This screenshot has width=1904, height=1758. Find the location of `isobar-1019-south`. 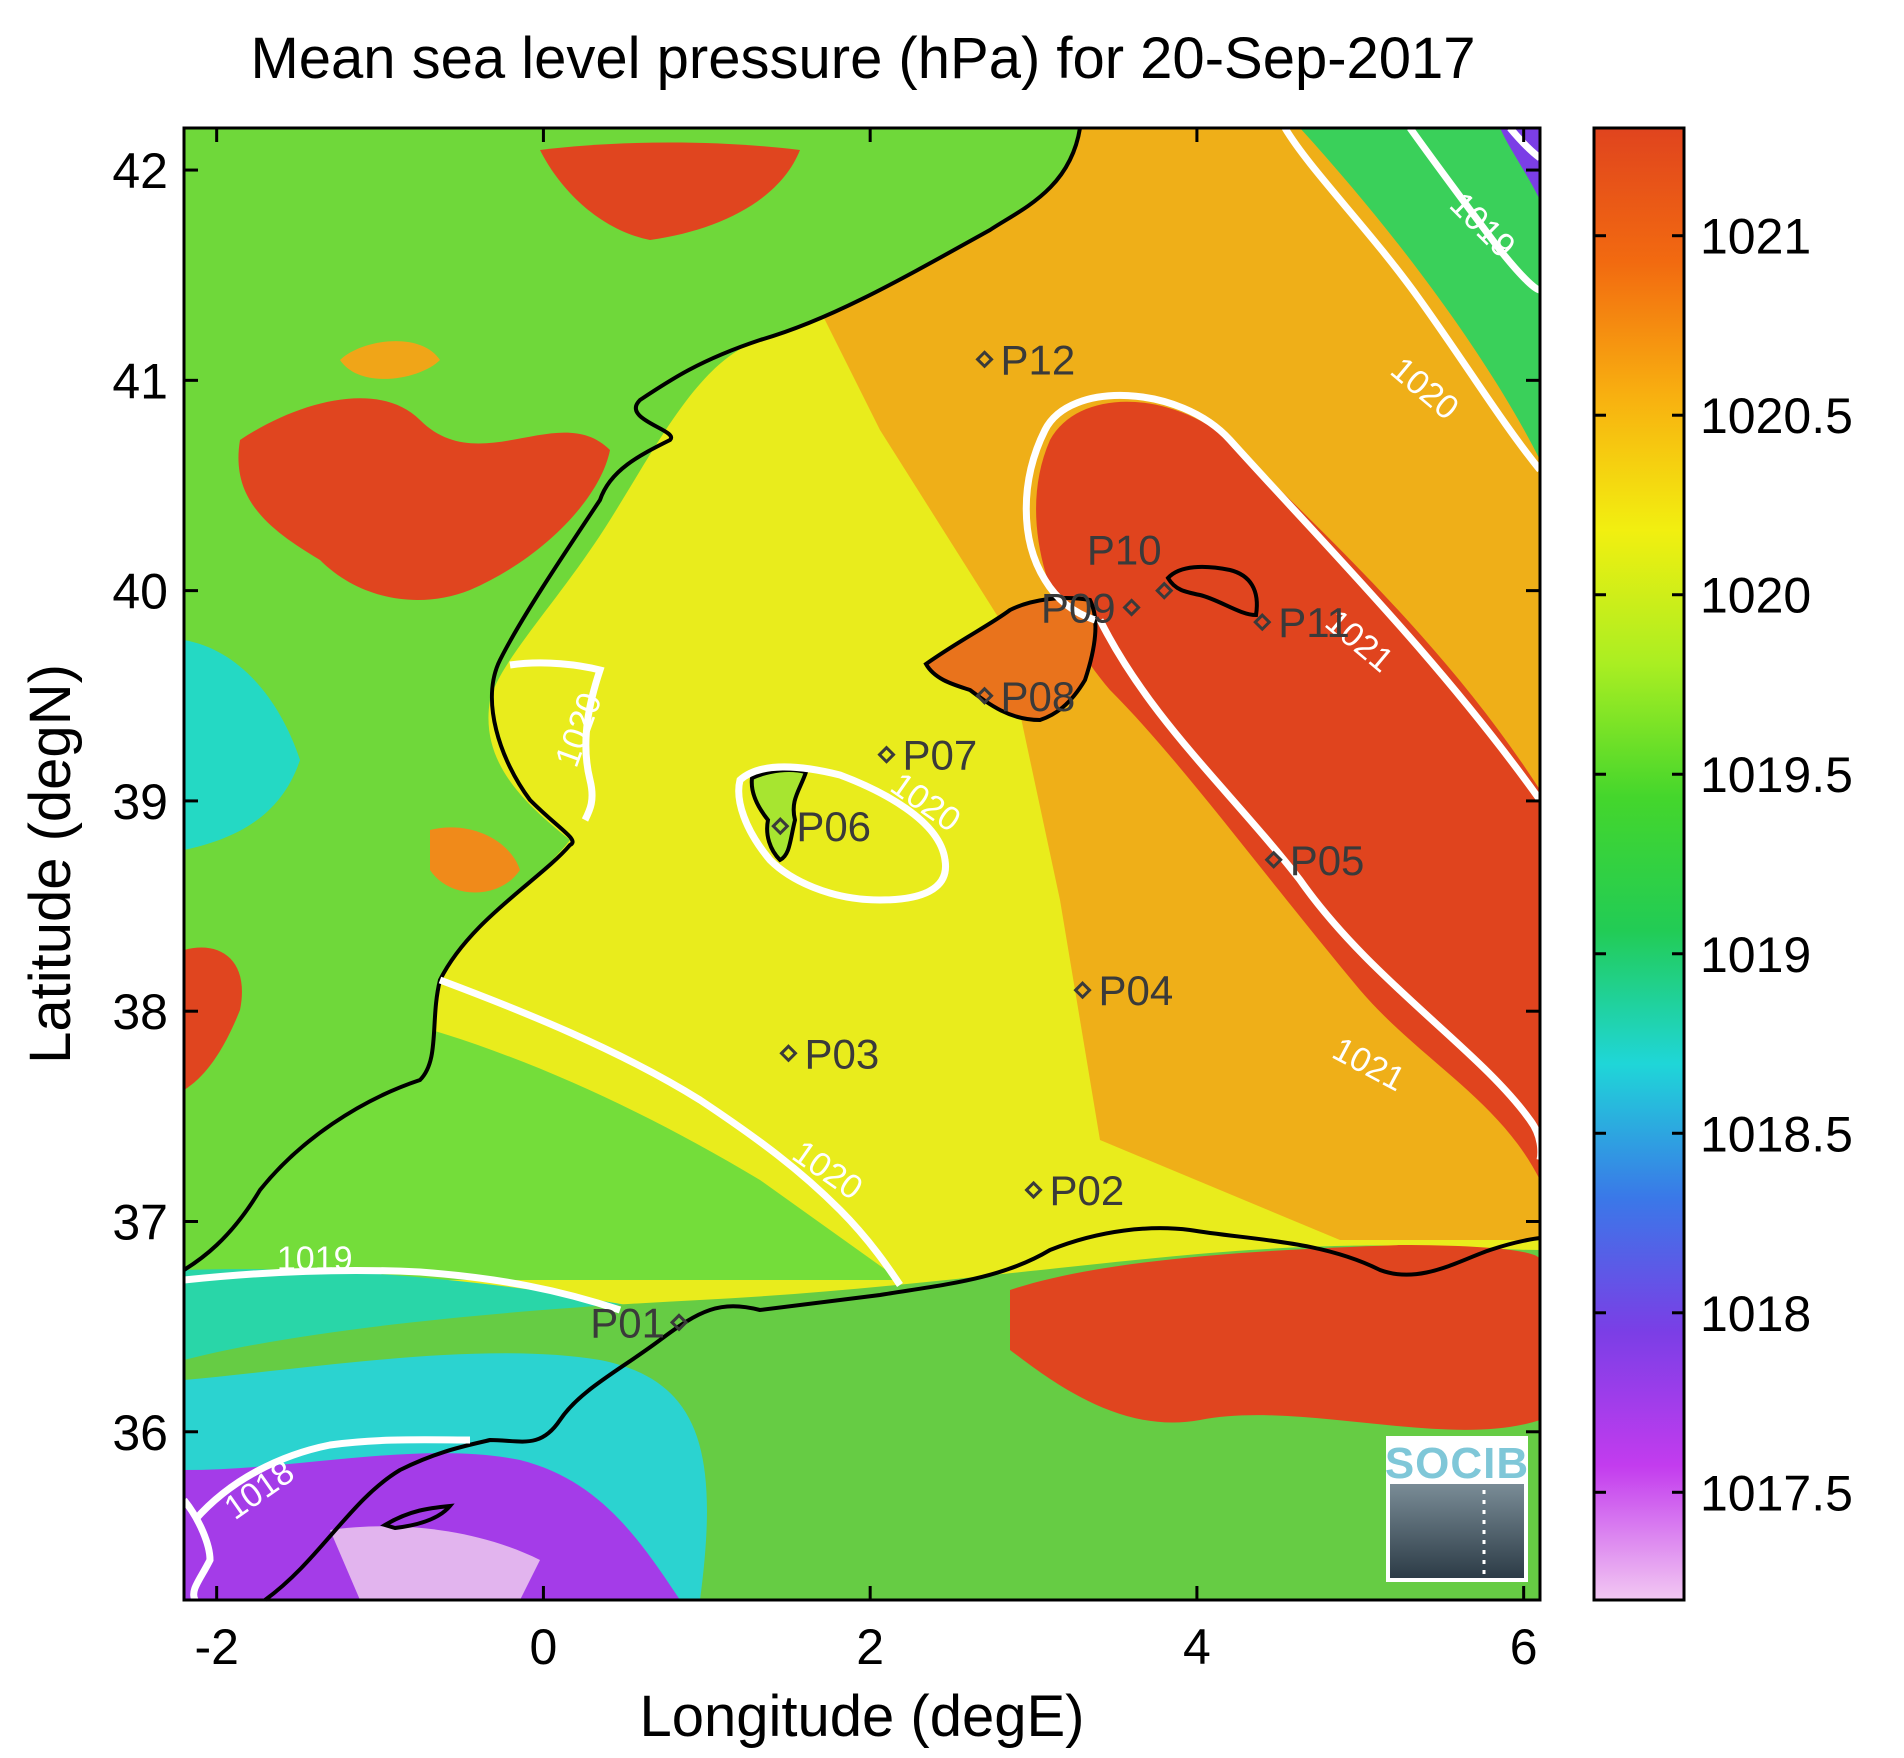

isobar-1019-south is located at coordinates (402, 1290).